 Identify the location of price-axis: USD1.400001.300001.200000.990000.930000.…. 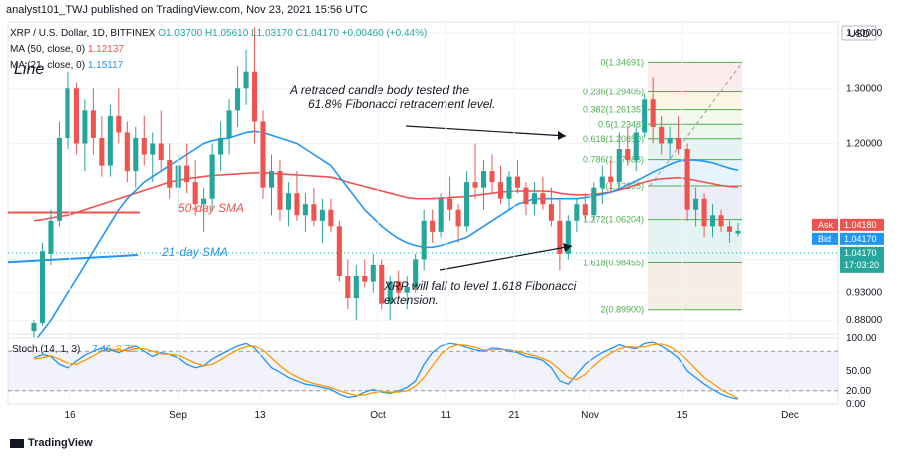
(848, 175).